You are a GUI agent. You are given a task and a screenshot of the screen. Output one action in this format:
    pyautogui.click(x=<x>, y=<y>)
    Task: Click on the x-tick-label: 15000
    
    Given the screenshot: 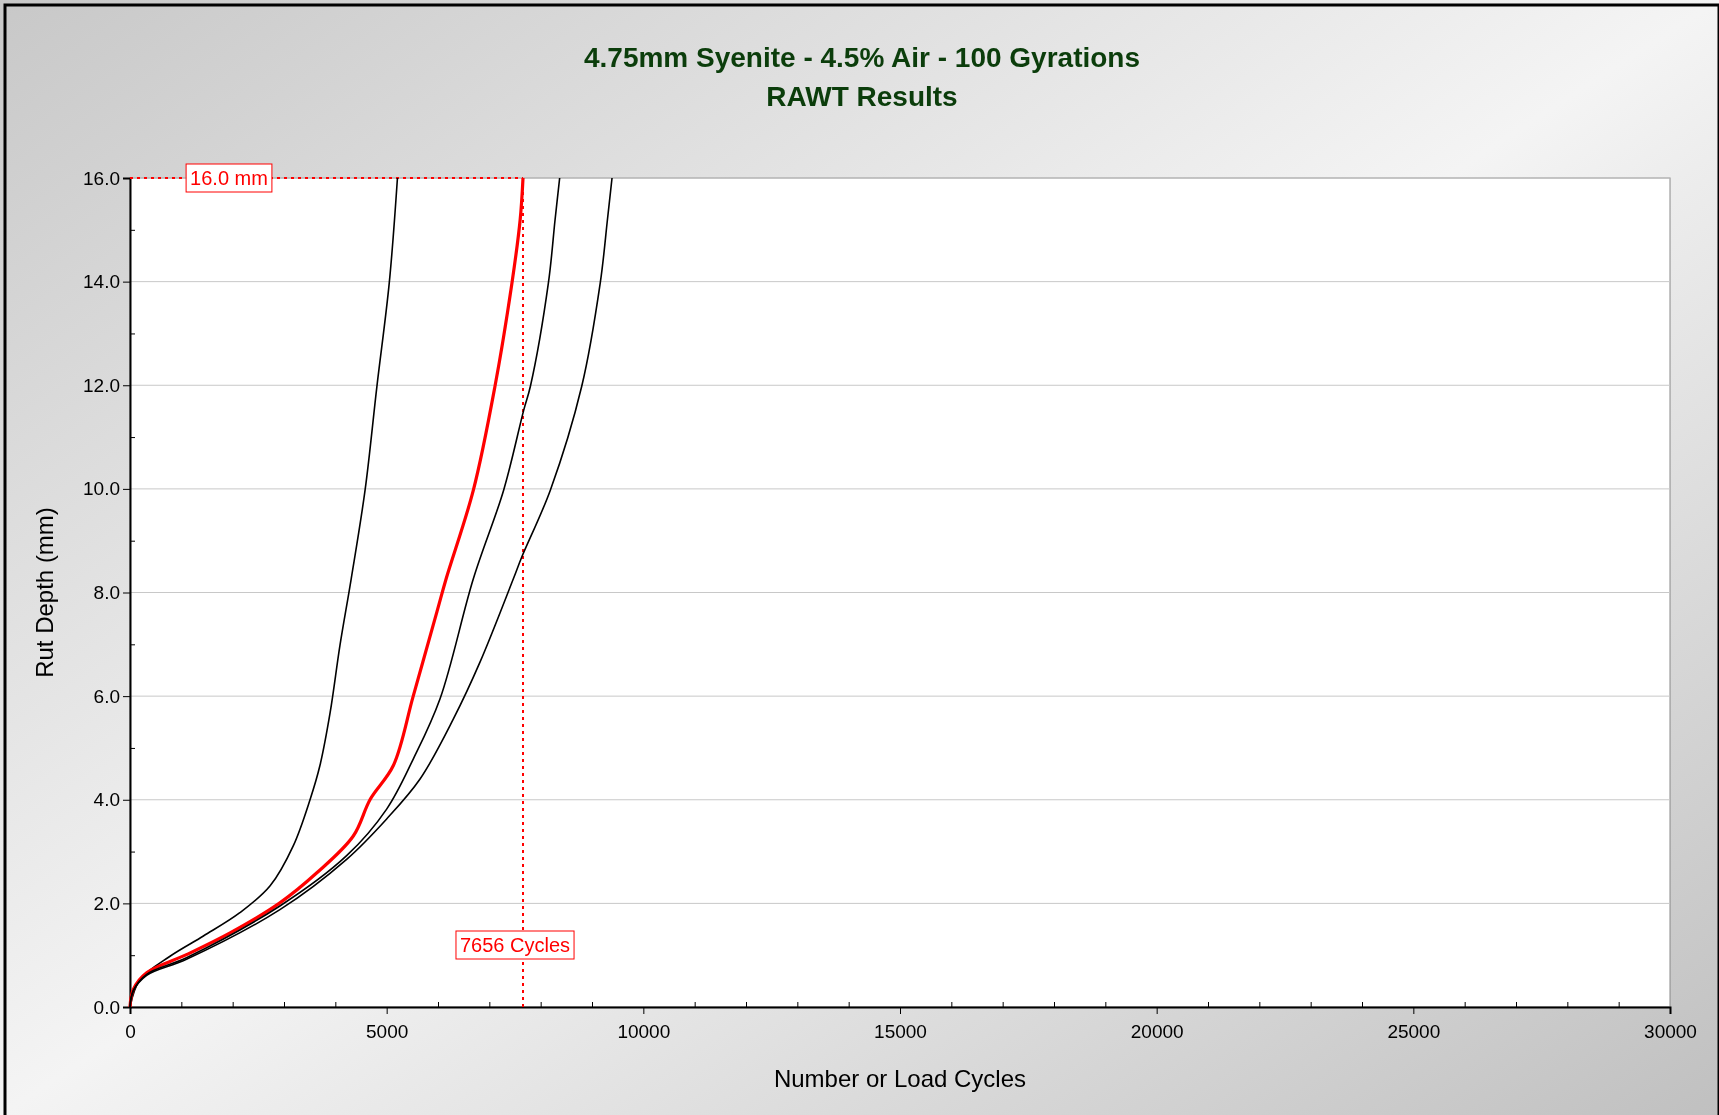 What is the action you would take?
    pyautogui.click(x=900, y=1031)
    